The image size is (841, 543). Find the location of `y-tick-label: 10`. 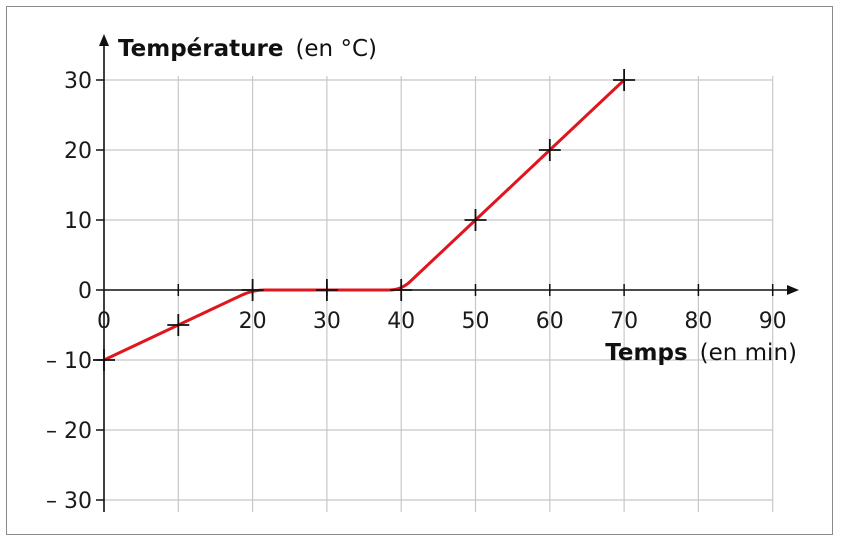

y-tick-label: 10 is located at coordinates (78, 221).